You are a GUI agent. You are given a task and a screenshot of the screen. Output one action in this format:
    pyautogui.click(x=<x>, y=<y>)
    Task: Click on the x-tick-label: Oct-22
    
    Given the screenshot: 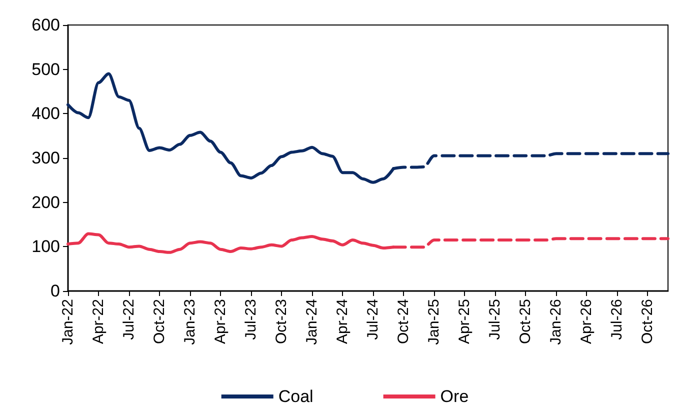 What is the action you would take?
    pyautogui.click(x=159, y=321)
    